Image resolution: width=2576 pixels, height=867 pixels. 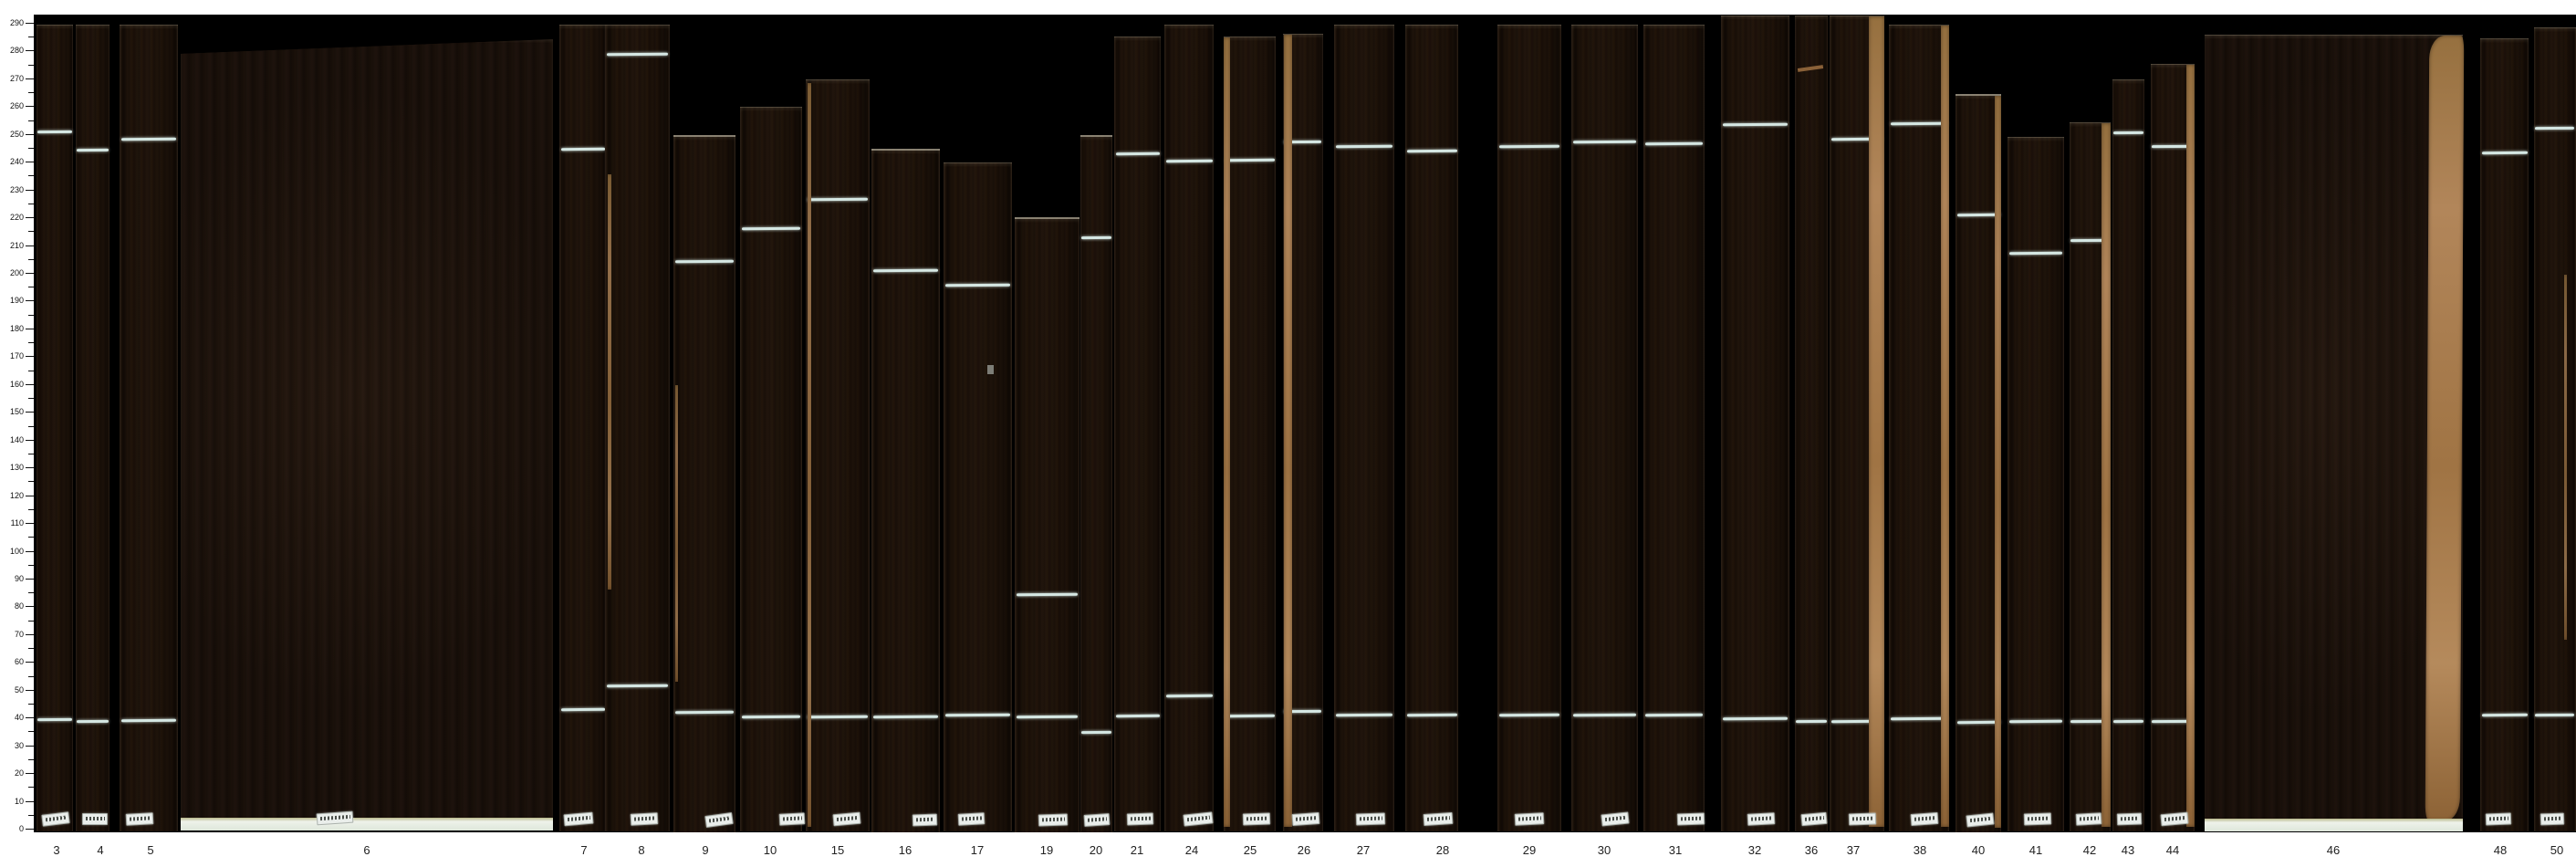 What do you see at coordinates (1250, 850) in the screenshot?
I see `board-number-label: 25` at bounding box center [1250, 850].